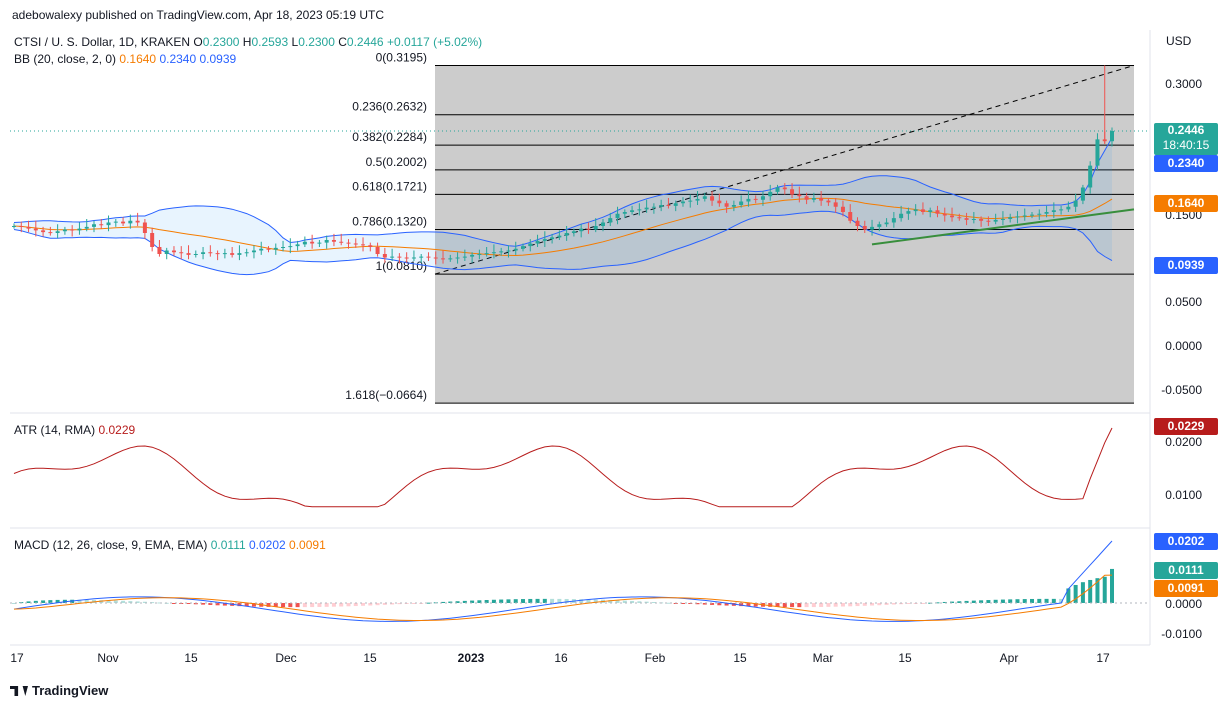  I want to click on x-axis-label: Nov, so click(108, 658).